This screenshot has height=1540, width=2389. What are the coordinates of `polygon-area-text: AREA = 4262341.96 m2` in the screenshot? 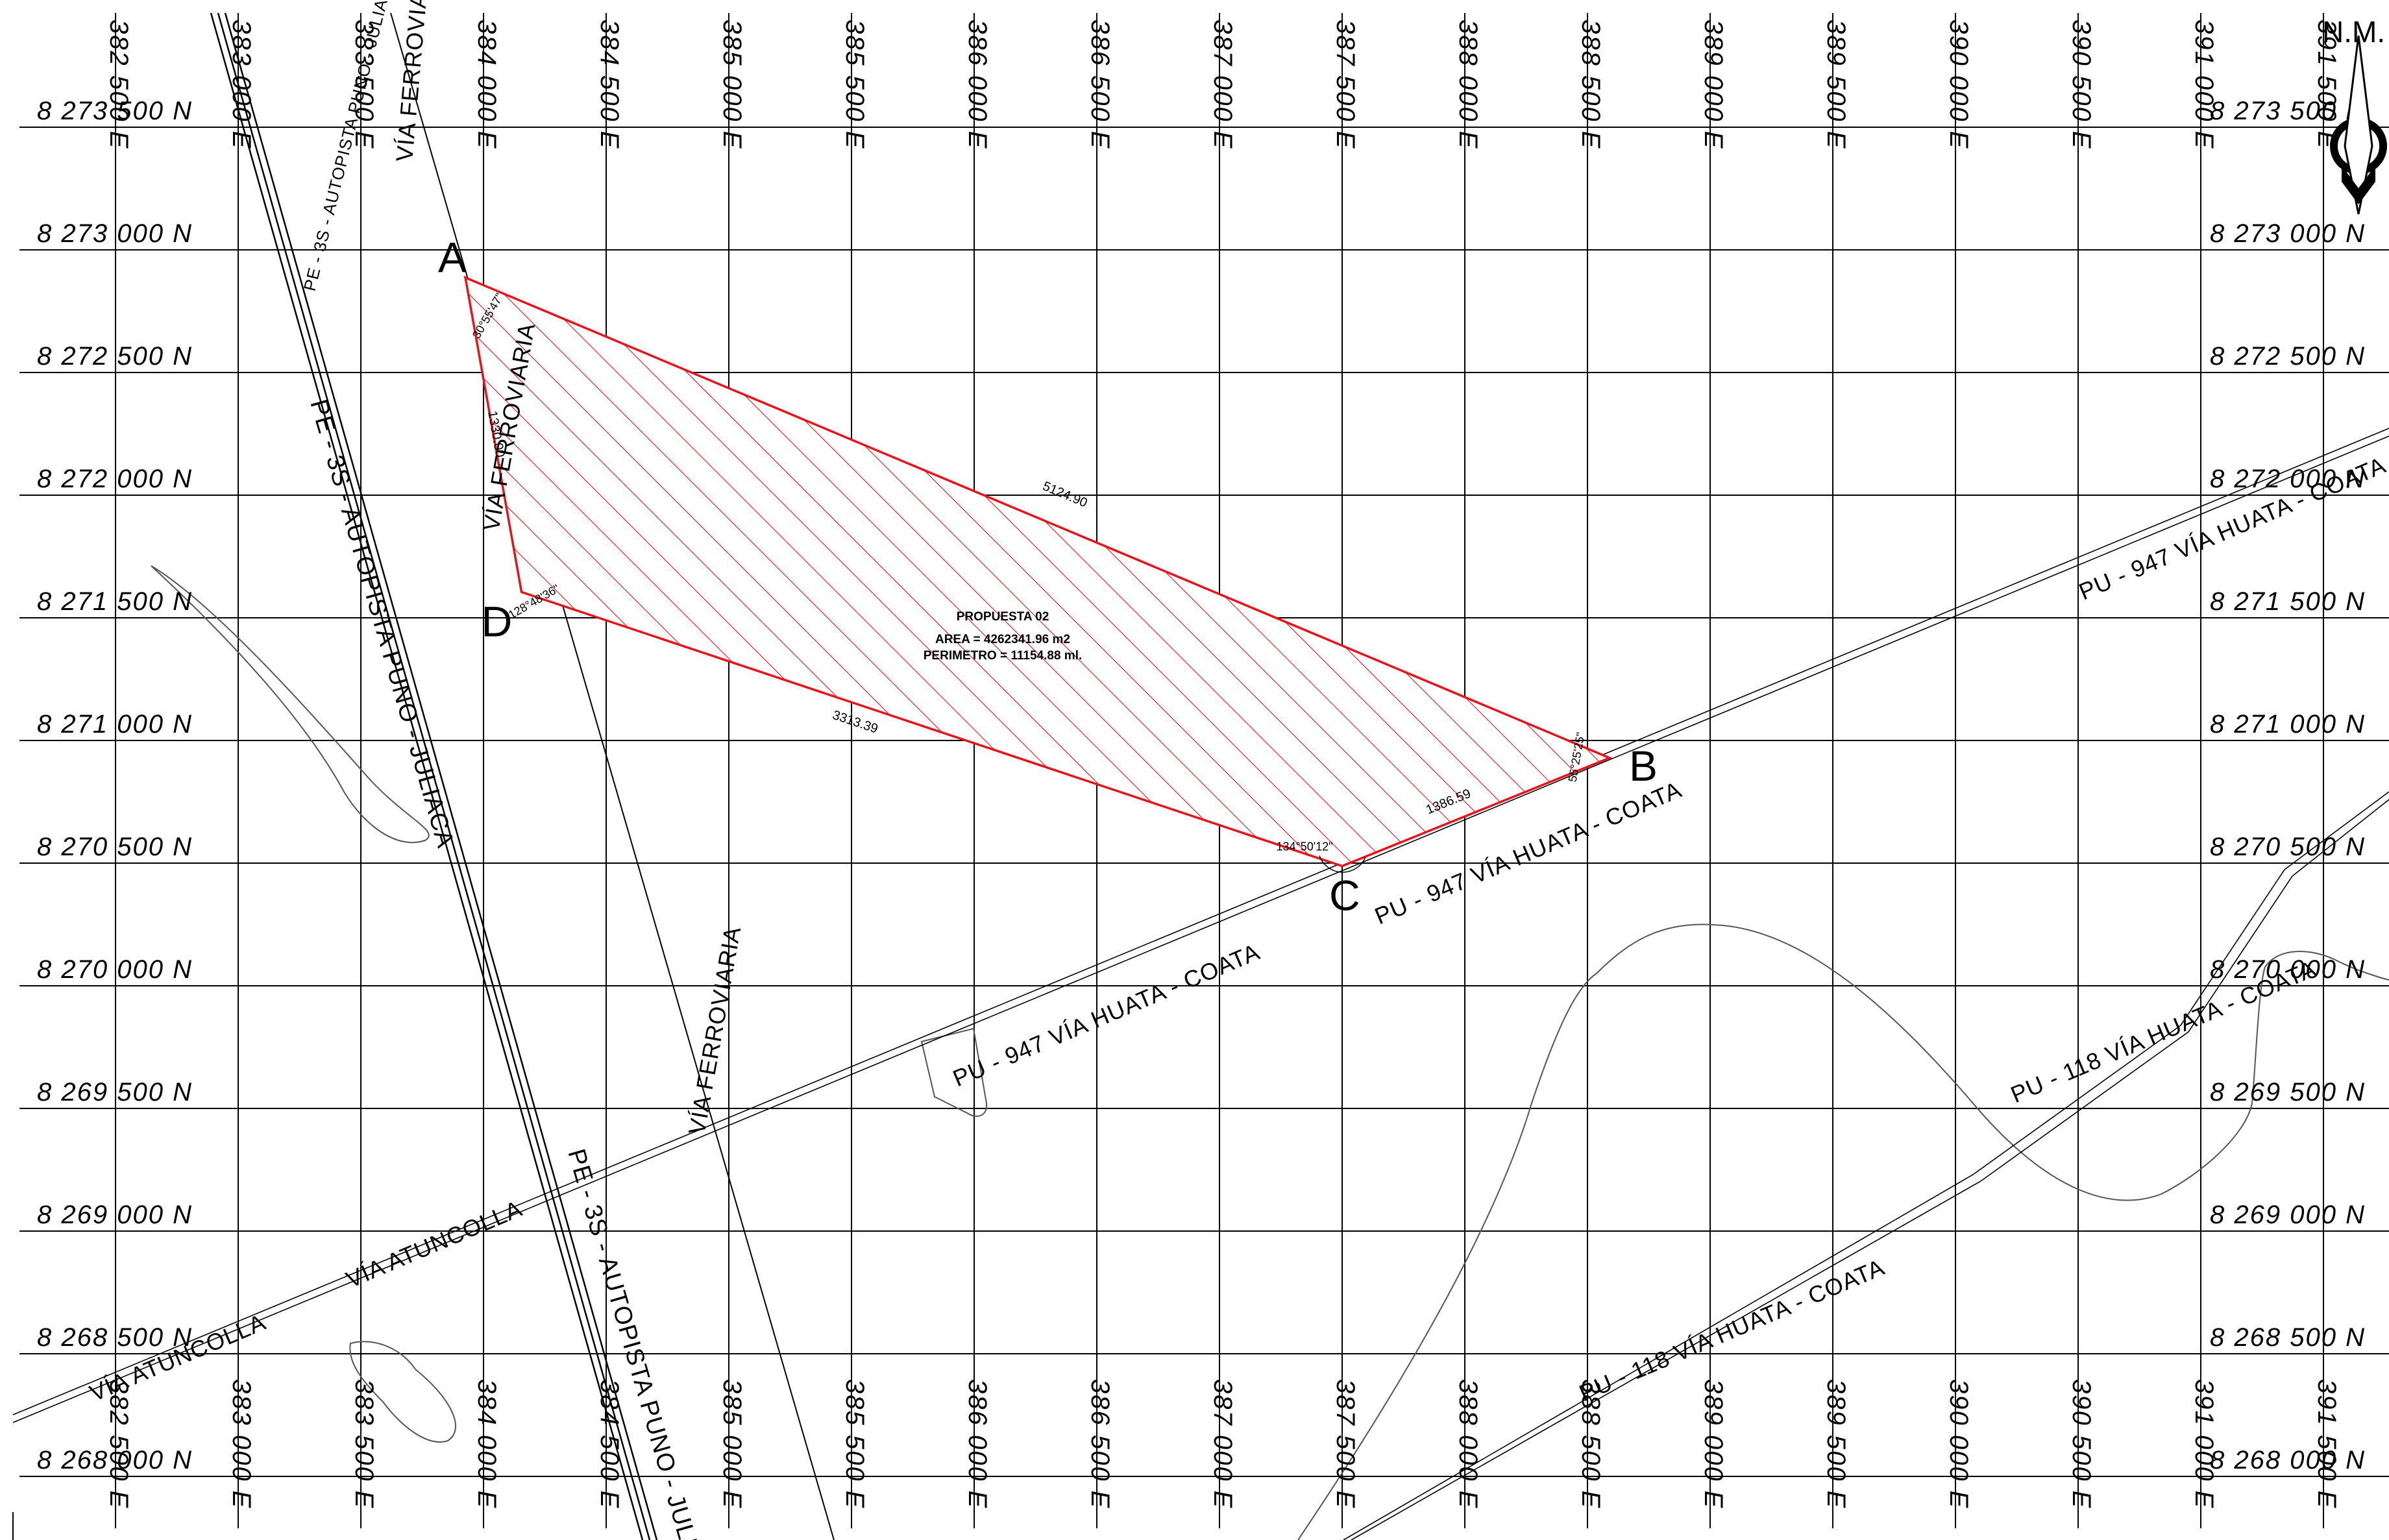 It's located at (1002, 640).